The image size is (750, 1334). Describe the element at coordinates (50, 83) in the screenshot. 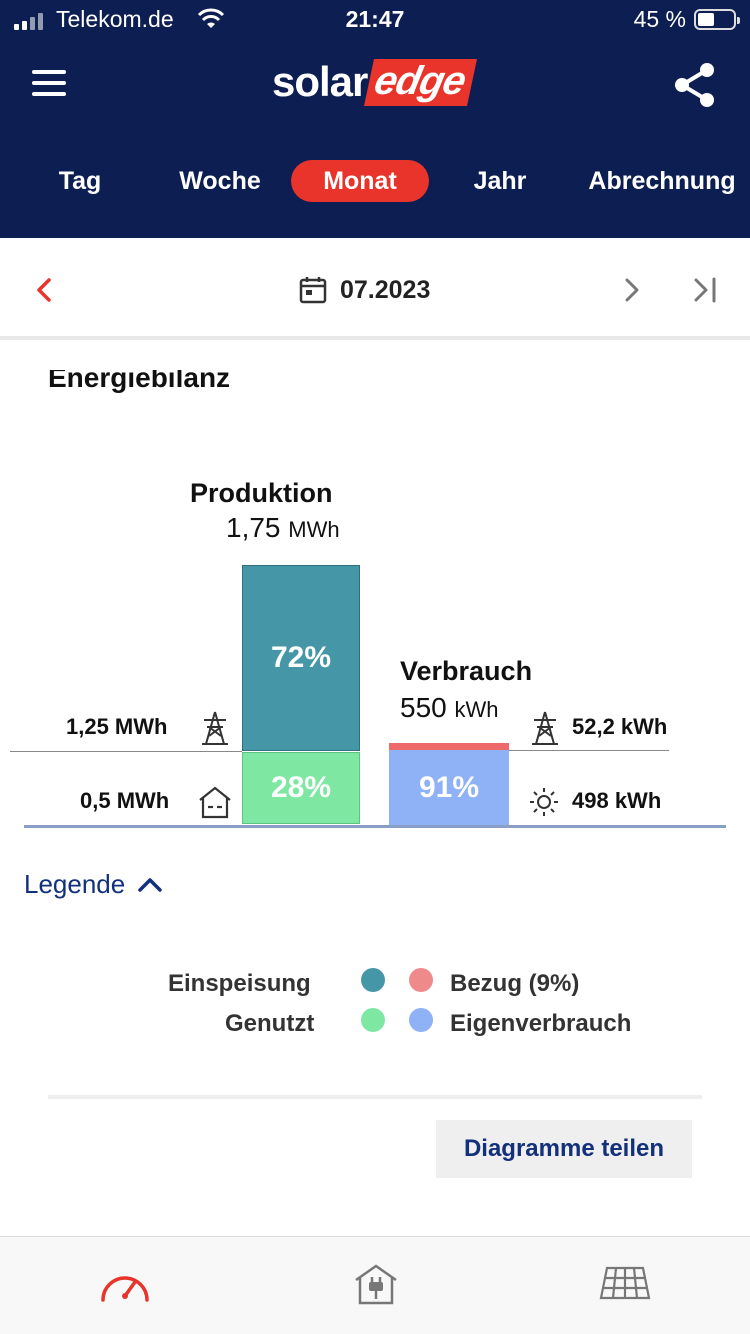

I see `menu-button` at that location.